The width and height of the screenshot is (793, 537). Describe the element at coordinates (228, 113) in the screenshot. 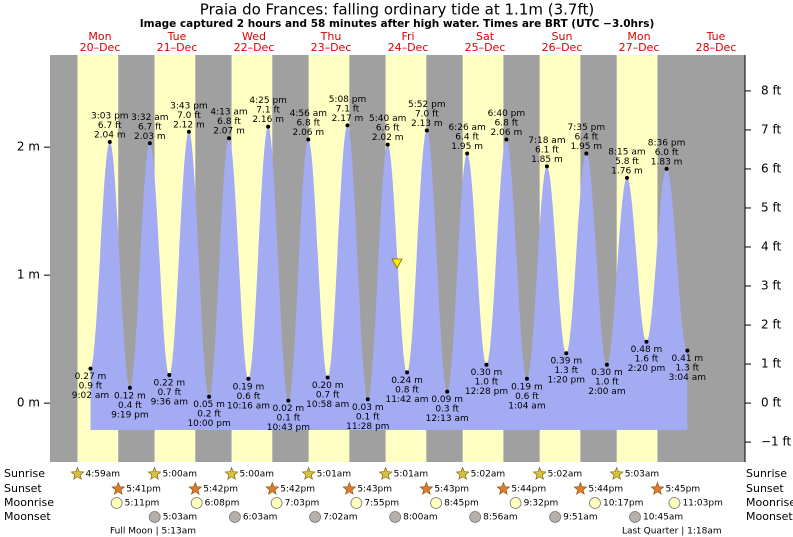

I see `extreme-time: 4:13 am` at that location.